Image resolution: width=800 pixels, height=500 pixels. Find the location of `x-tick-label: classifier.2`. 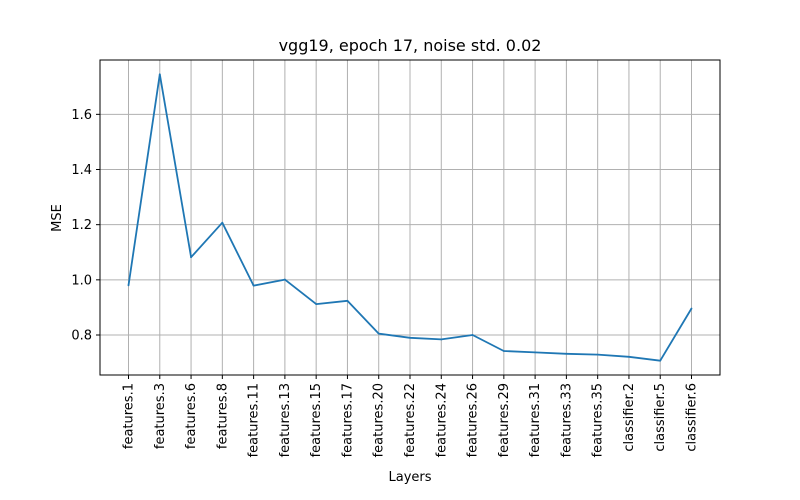

x-tick-label: classifier.2 is located at coordinates (629, 417).